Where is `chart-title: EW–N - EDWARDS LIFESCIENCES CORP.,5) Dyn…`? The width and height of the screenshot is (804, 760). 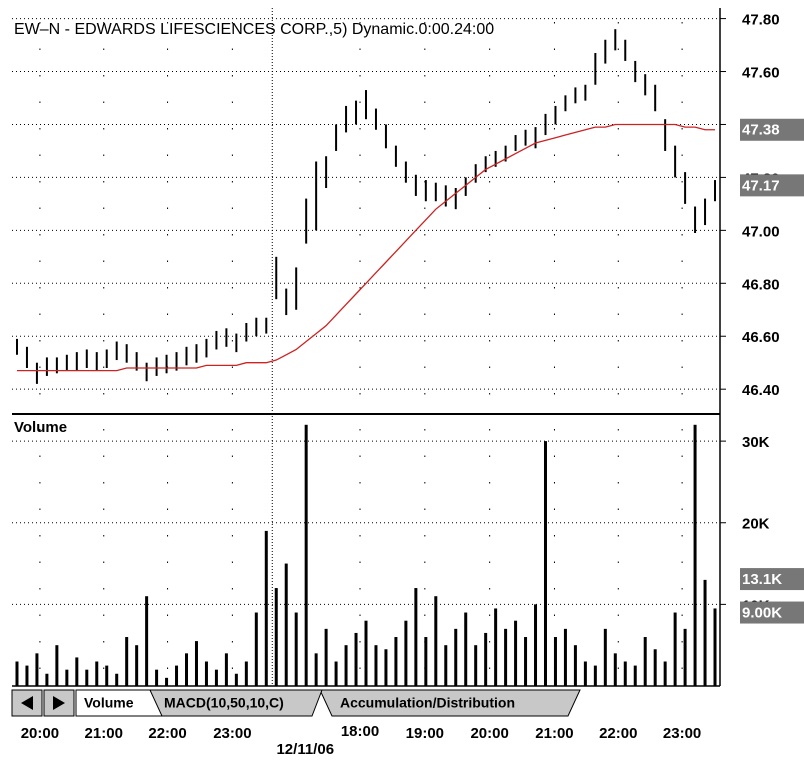 chart-title: EW–N - EDWARDS LIFESCIENCES CORP.,5) Dyn… is located at coordinates (254, 29).